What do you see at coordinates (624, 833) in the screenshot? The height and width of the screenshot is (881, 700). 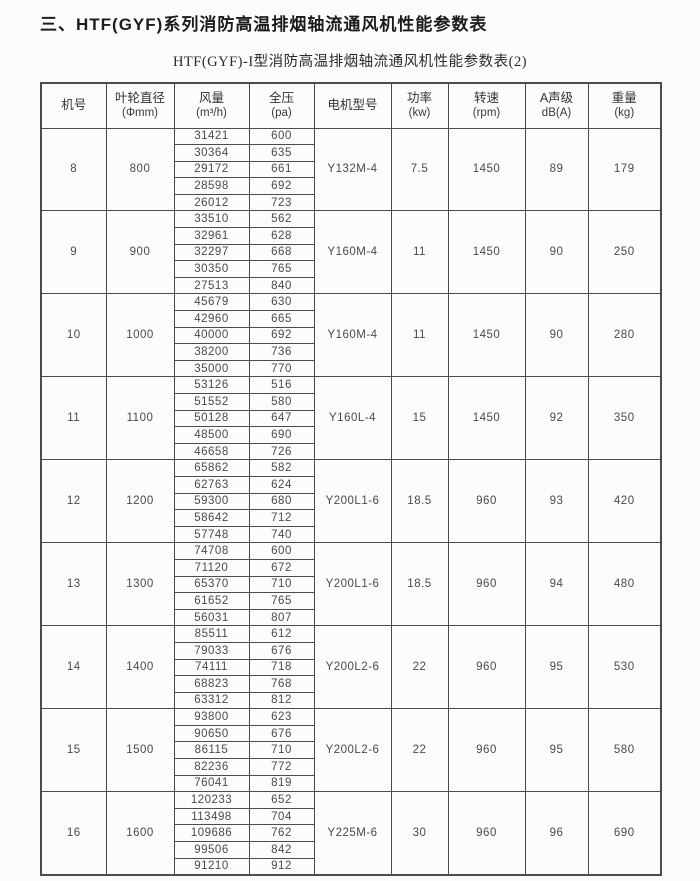 I see `cell-weight: 690` at bounding box center [624, 833].